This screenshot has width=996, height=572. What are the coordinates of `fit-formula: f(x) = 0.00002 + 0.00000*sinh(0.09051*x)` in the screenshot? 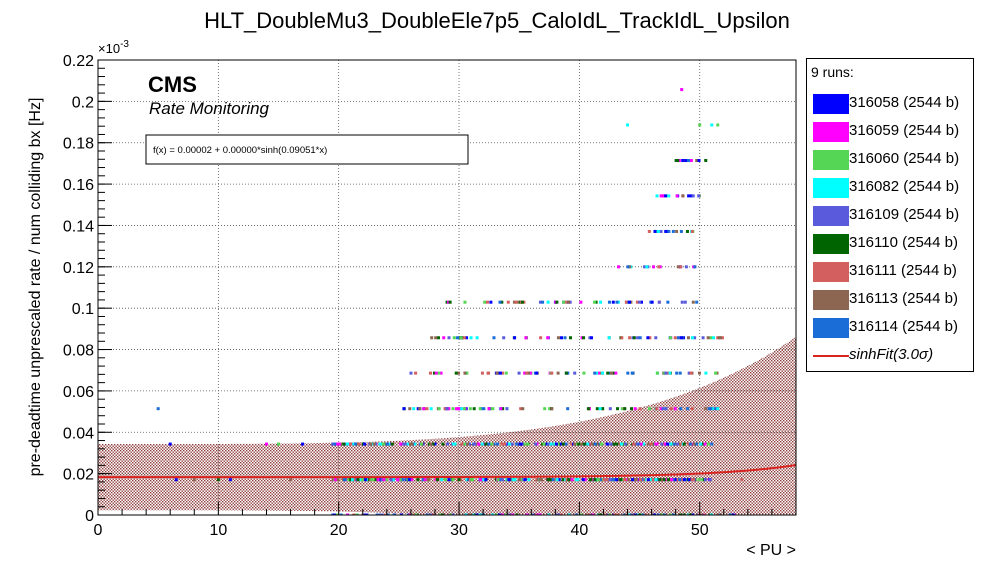 It's located at (240, 150).